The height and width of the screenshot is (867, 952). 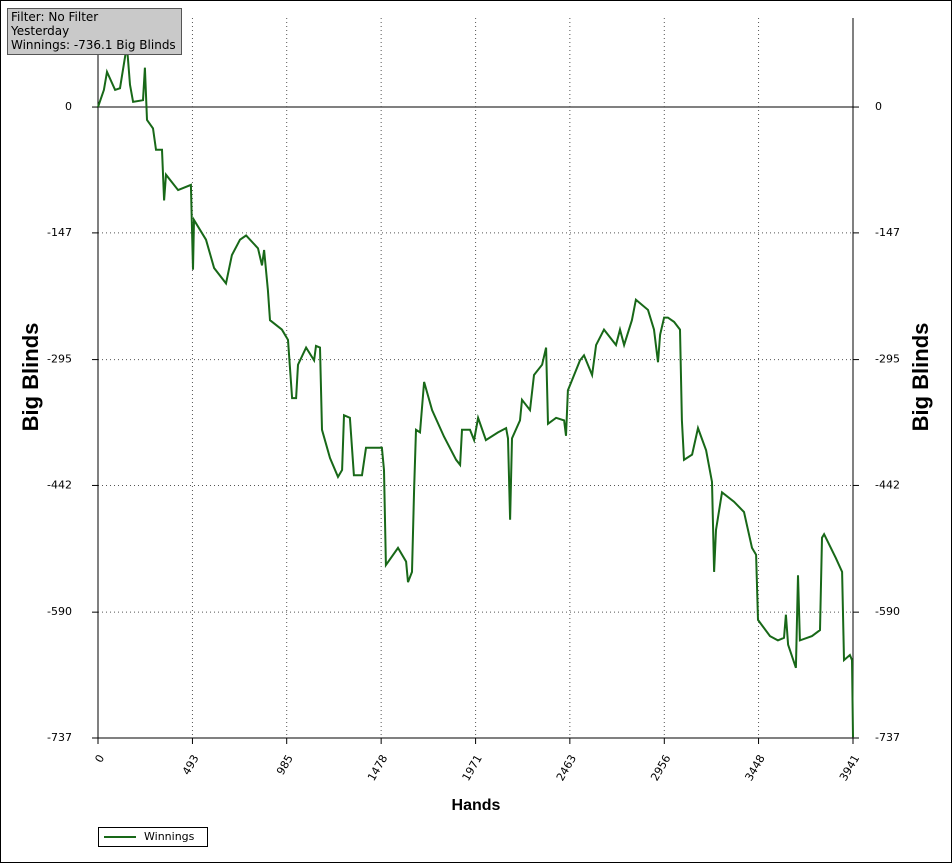 What do you see at coordinates (59, 737) in the screenshot?
I see `y-tick-label: -737` at bounding box center [59, 737].